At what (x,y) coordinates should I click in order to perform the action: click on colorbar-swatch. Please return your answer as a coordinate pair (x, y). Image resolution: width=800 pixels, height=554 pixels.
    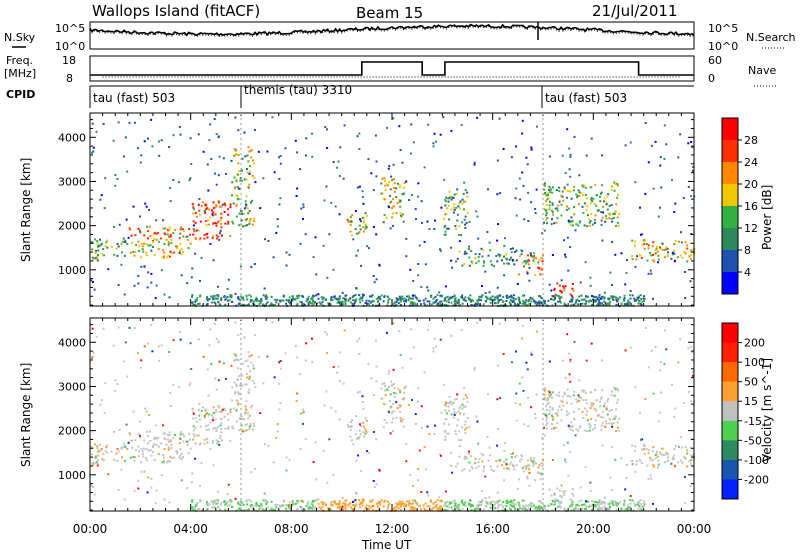
    Looking at the image, I should click on (730, 239).